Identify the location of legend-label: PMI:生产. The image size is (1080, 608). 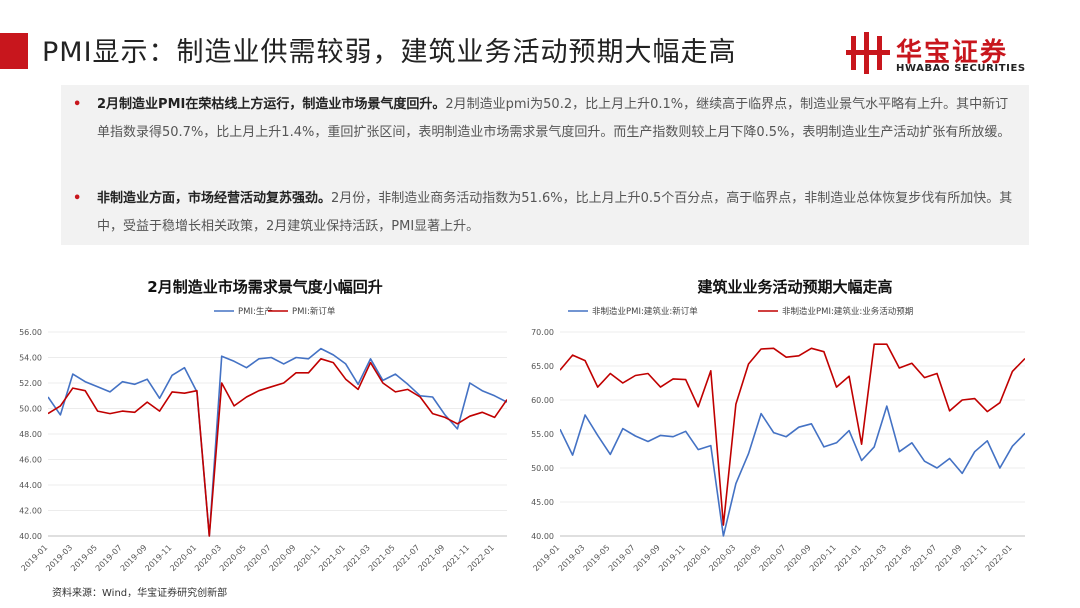
(255, 311).